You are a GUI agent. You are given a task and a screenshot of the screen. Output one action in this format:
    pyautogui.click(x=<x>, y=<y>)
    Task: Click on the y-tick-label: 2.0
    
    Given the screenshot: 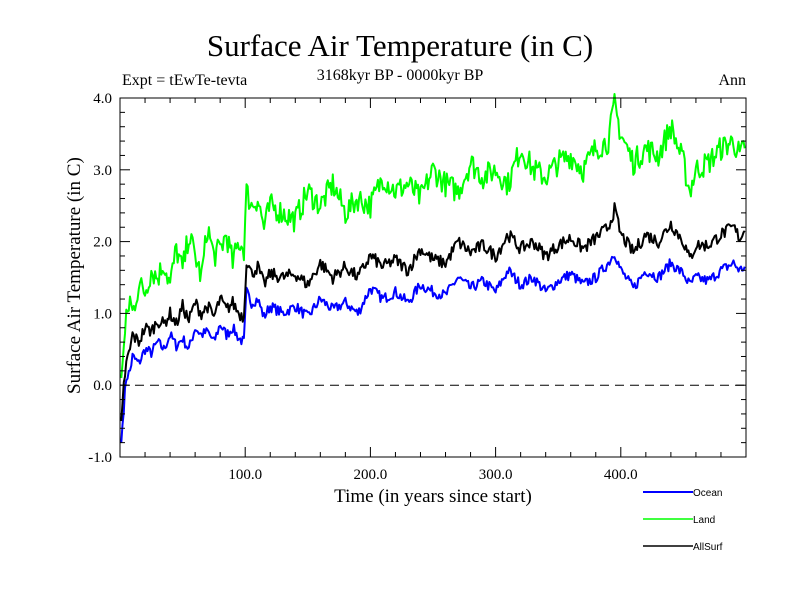 What is the action you would take?
    pyautogui.click(x=102, y=243)
    